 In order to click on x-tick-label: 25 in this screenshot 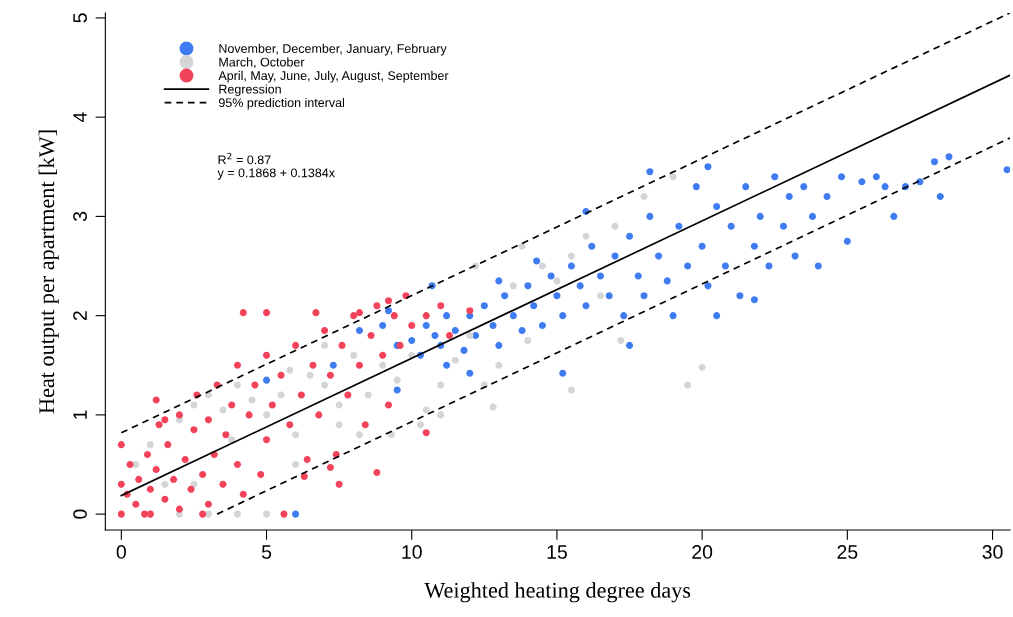, I will do `click(847, 552)`.